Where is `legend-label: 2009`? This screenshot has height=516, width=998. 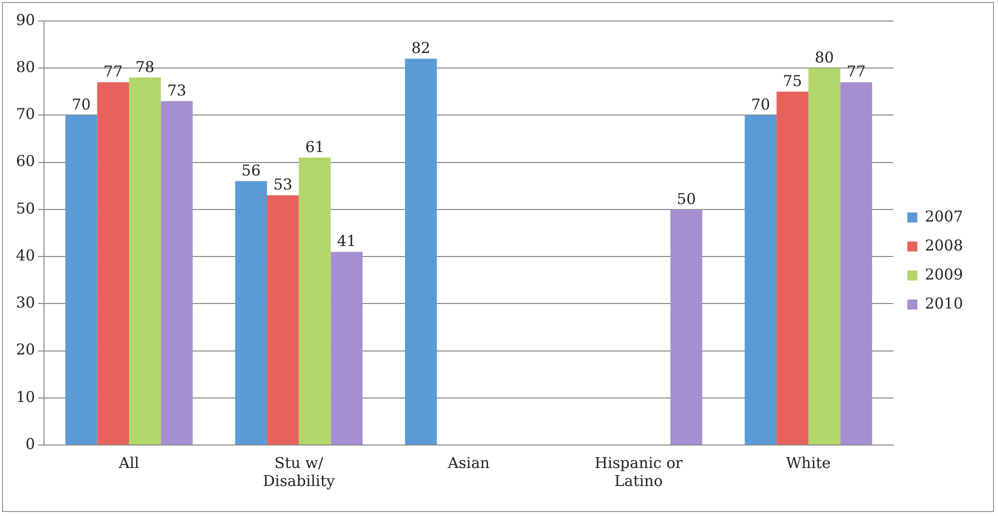 legend-label: 2009 is located at coordinates (944, 274).